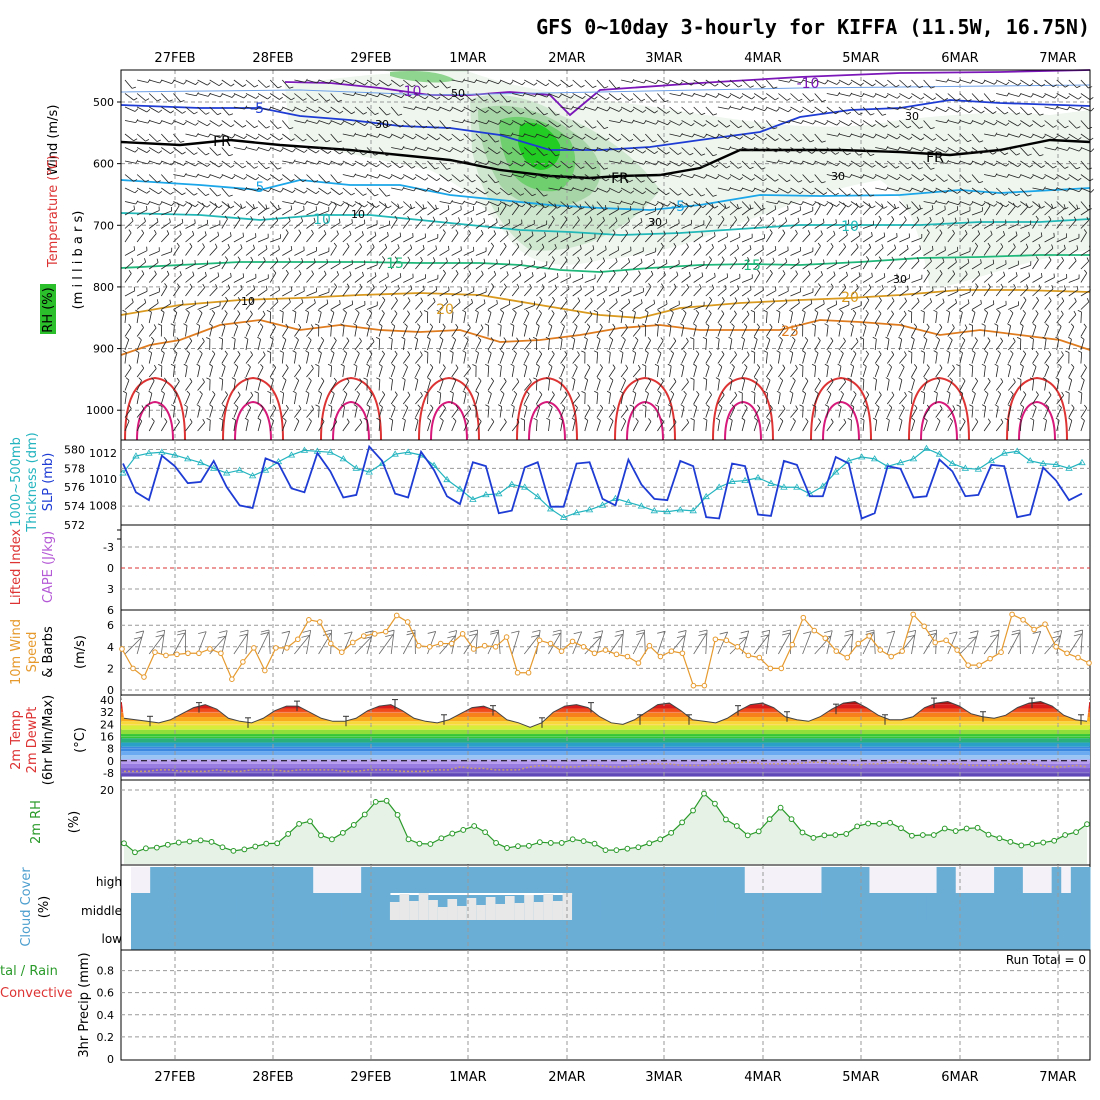 The height and width of the screenshot is (1100, 1100). I want to click on contour-label: FR, so click(620, 179).